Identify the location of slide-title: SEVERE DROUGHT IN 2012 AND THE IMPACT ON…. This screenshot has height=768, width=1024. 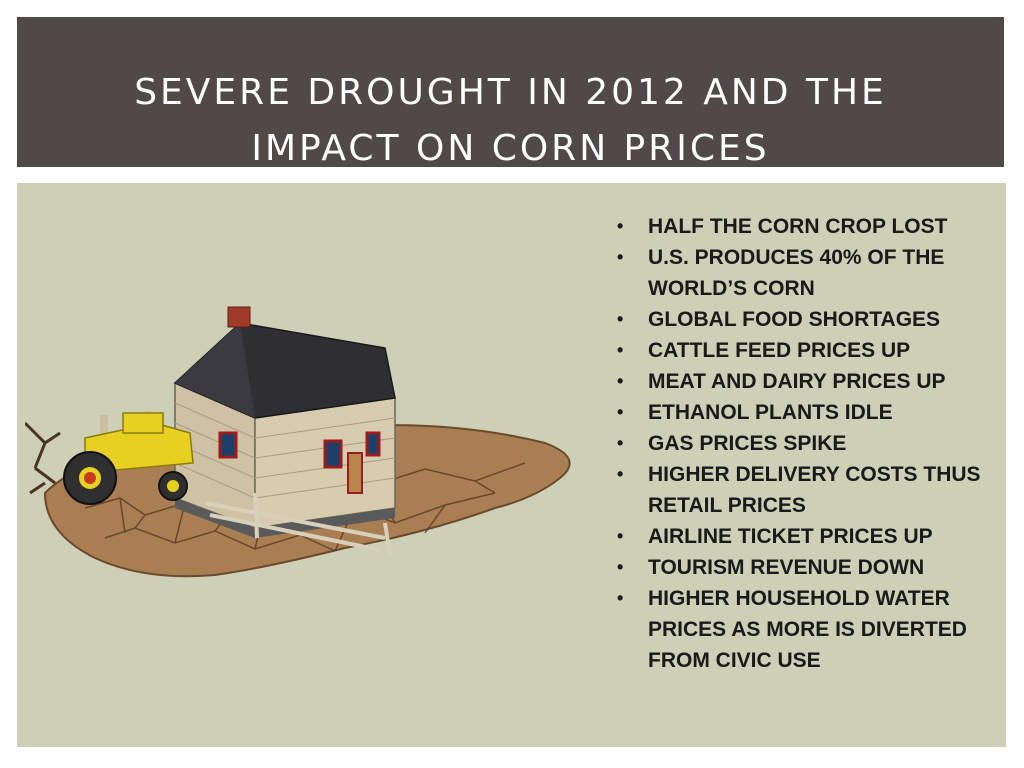
(510, 121).